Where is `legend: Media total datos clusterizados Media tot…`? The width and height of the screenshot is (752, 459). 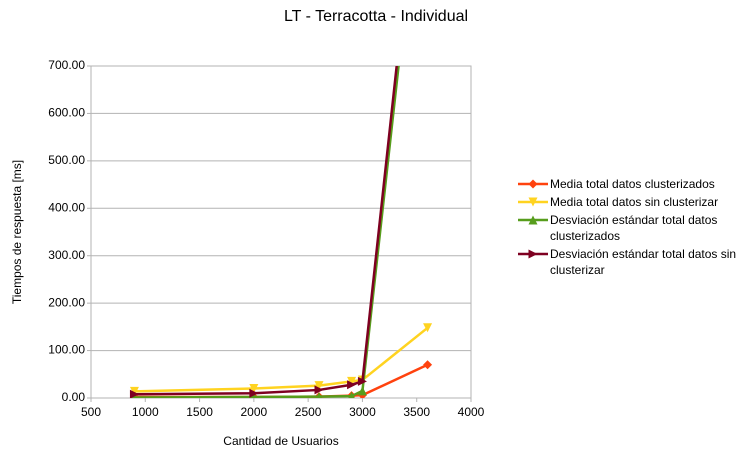
legend: Media total datos clusterizados Media tot… is located at coordinates (634, 228).